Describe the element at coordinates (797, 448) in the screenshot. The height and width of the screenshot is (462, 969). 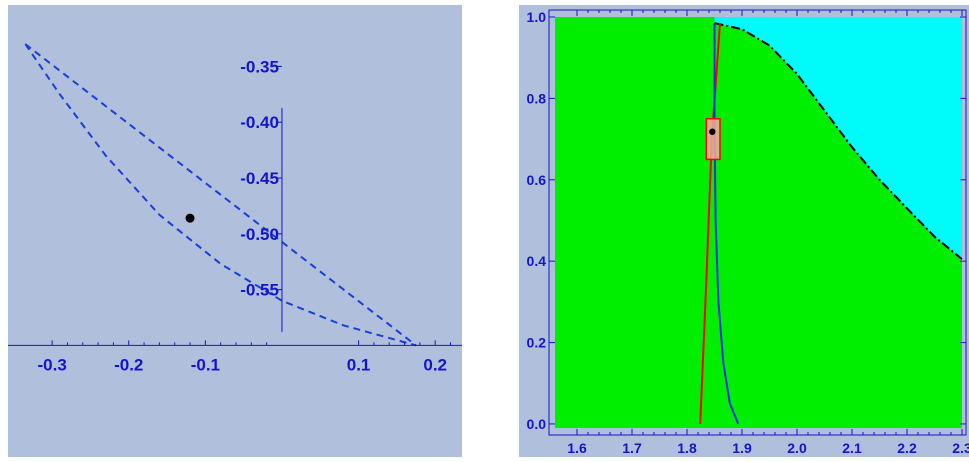
I see `x-tick-label: 2.0` at that location.